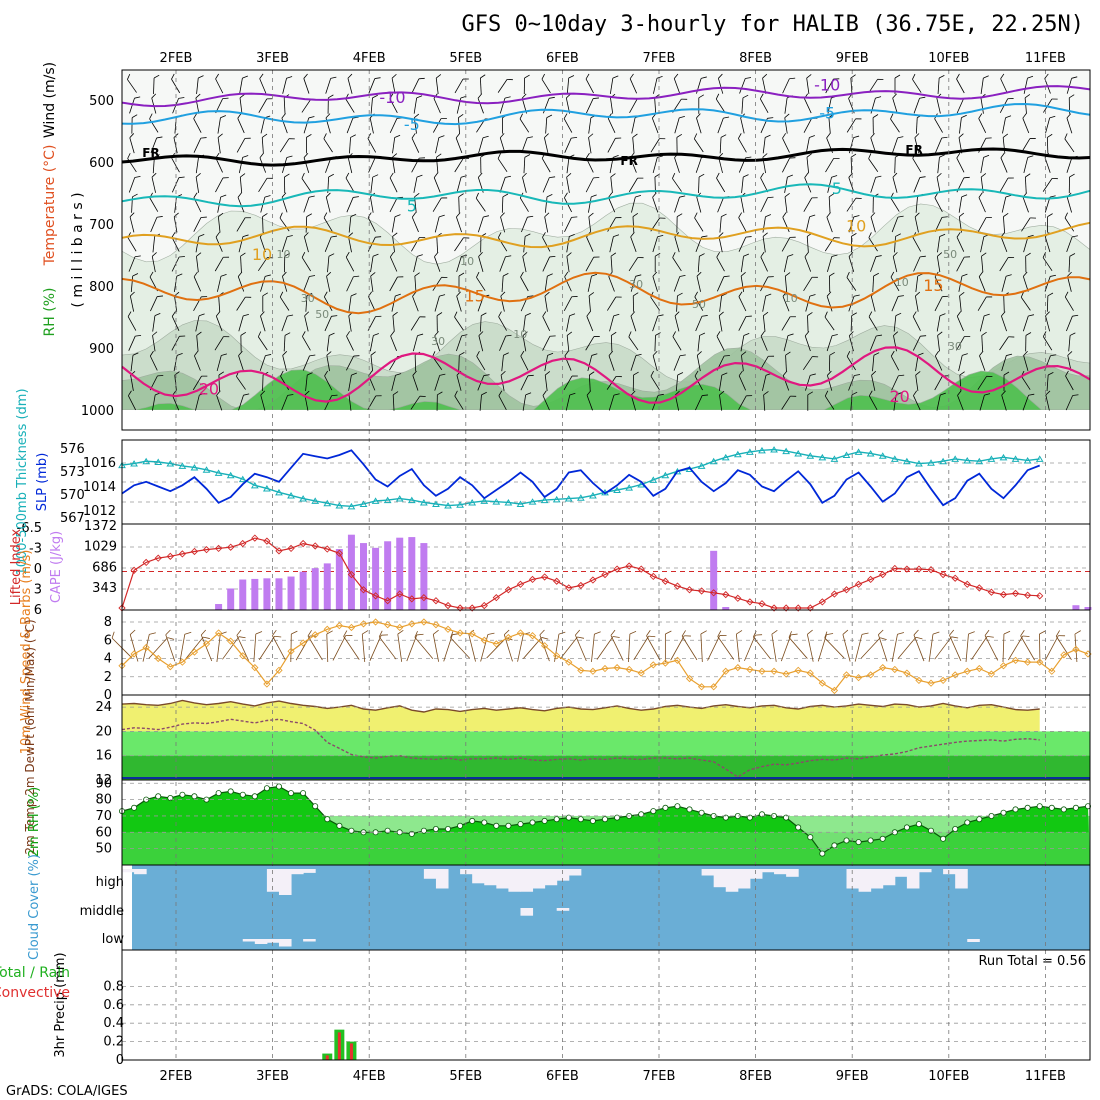  I want to click on precip-ylabel-conv: Convective, so click(35, 993).